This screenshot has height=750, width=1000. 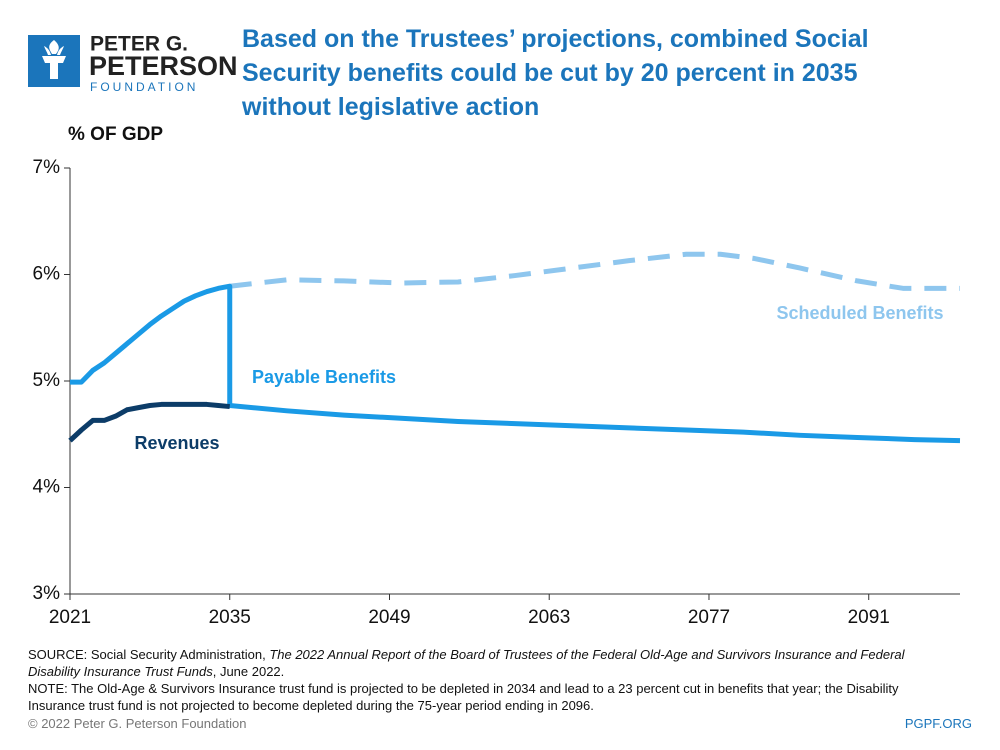 I want to click on x-tick-label: 2035, so click(x=230, y=617).